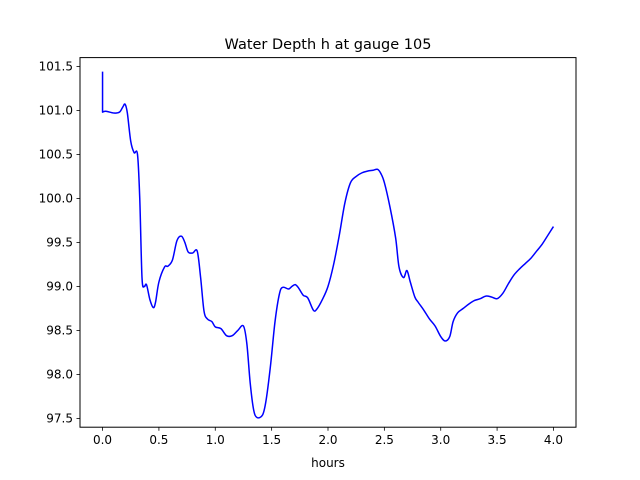  What do you see at coordinates (59, 286) in the screenshot?
I see `y-tick-label: 99.0` at bounding box center [59, 286].